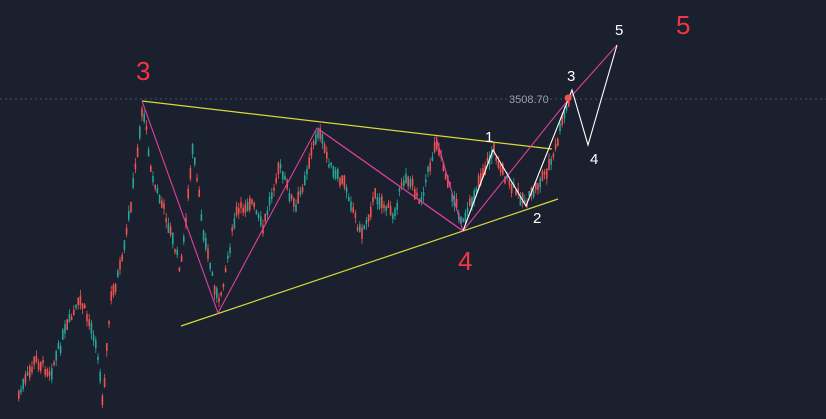 The height and width of the screenshot is (419, 826). Describe the element at coordinates (683, 25) in the screenshot. I see `wave-label-major-5: 5` at that location.